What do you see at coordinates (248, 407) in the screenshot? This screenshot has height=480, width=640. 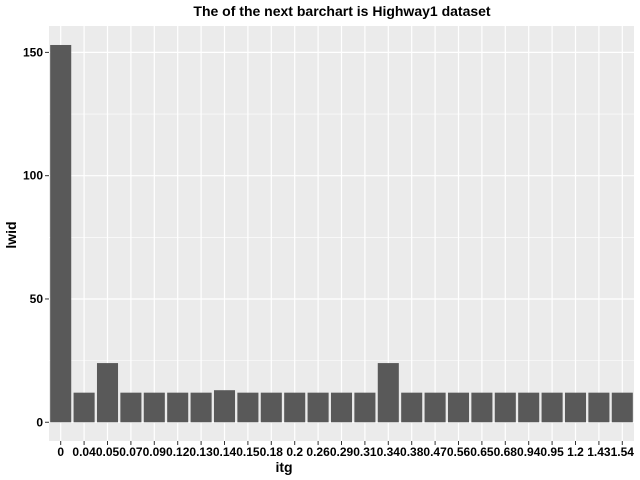 I see `bar-0.15` at bounding box center [248, 407].